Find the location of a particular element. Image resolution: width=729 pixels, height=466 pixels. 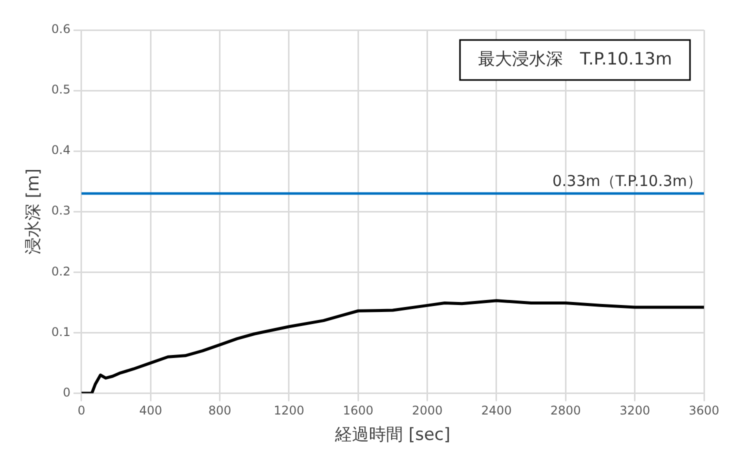

y-tick-label: 0.2 is located at coordinates (60, 271).